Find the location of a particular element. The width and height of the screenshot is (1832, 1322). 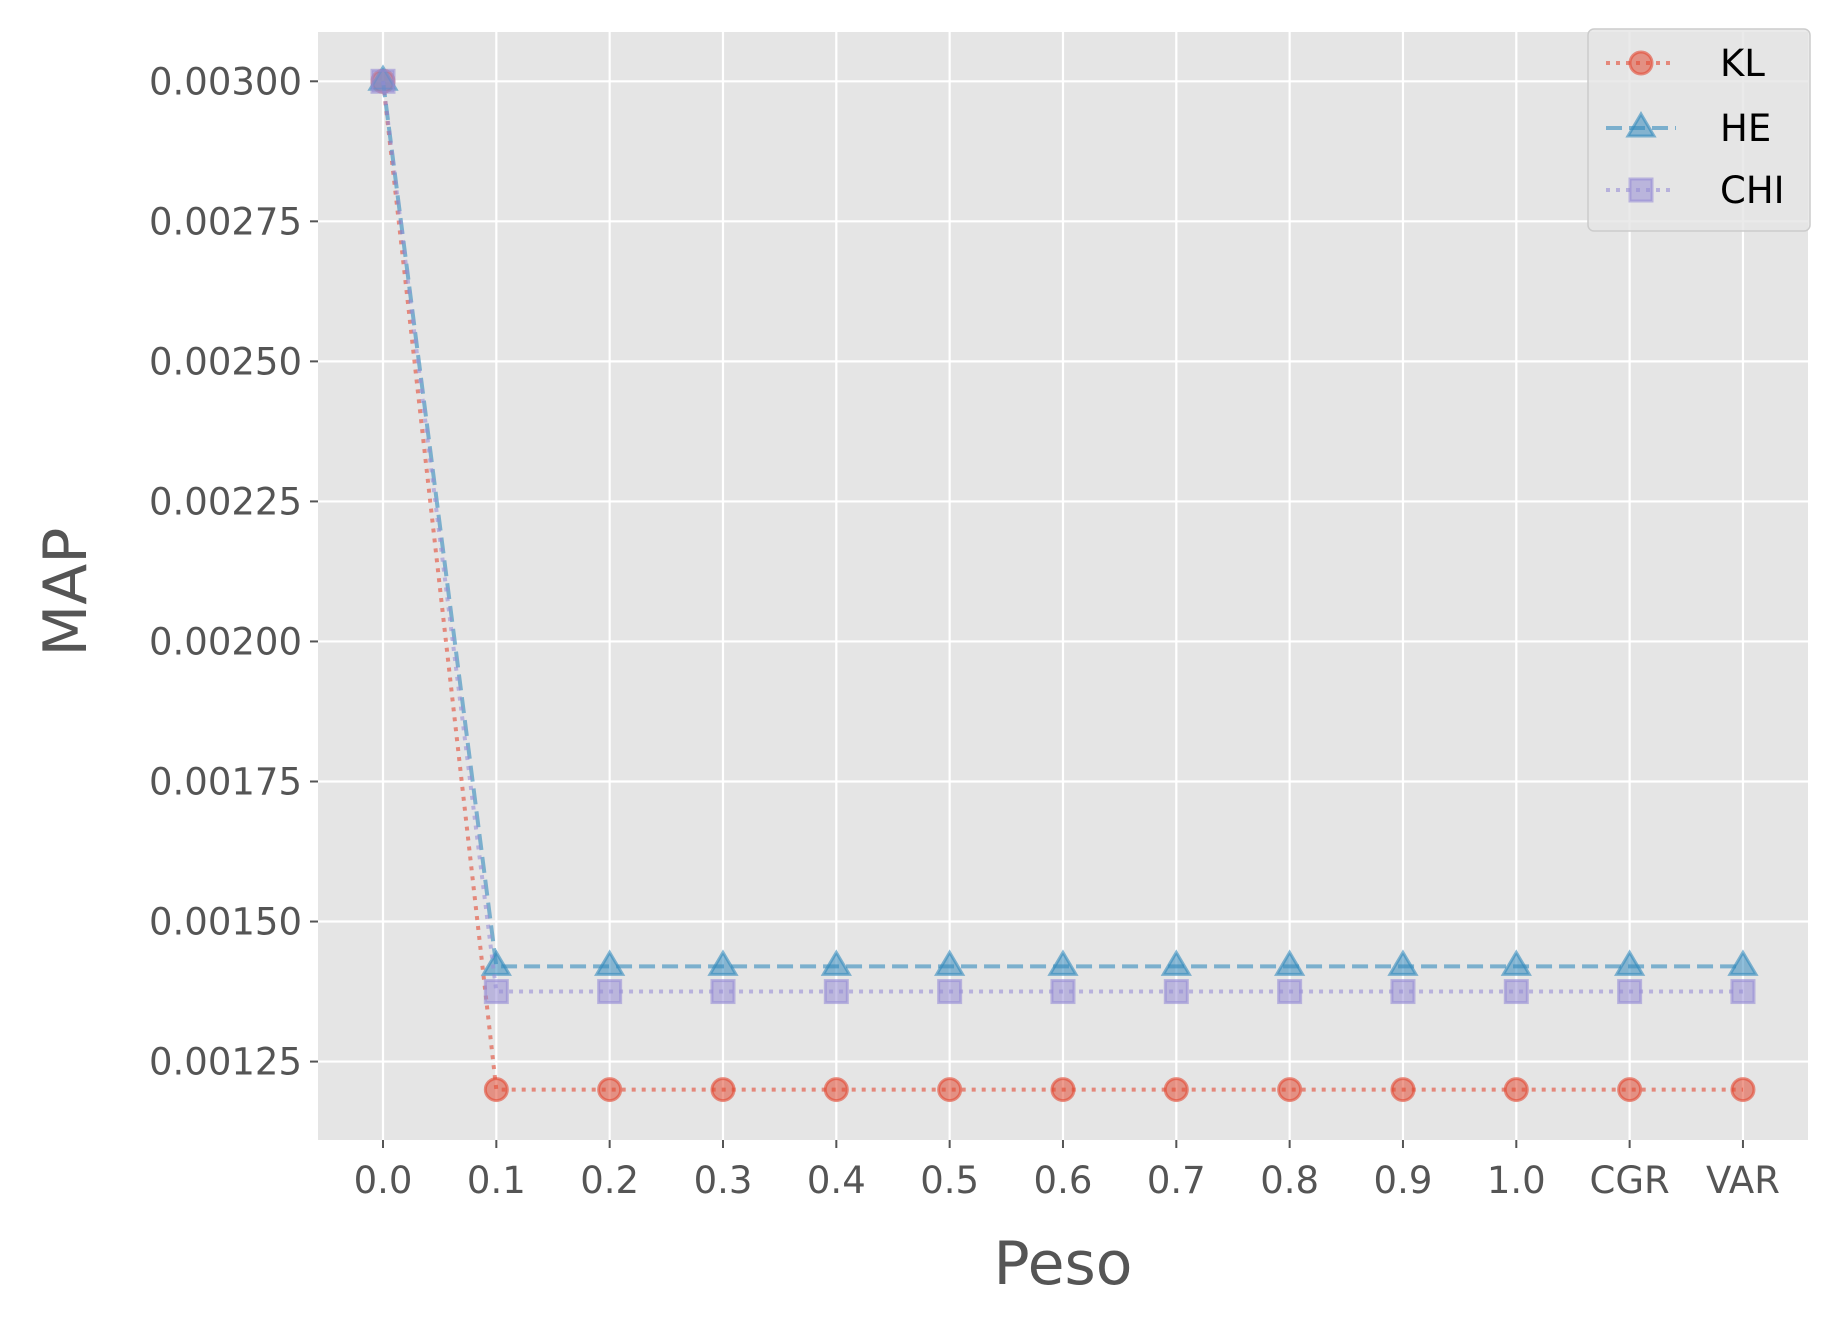

x-tick-label: 1.0 is located at coordinates (1516, 1180).